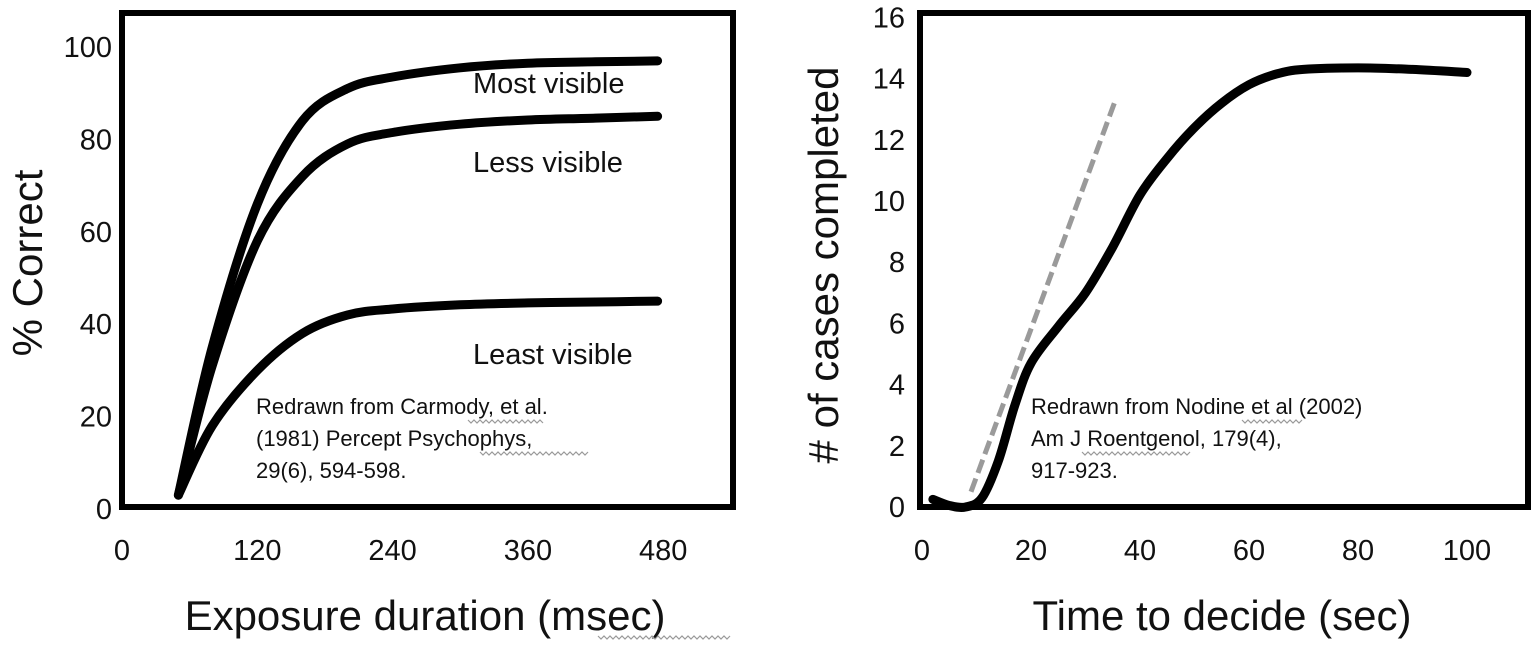 The width and height of the screenshot is (1539, 646). What do you see at coordinates (1140, 551) in the screenshot?
I see `right-x-tick-label: 40` at bounding box center [1140, 551].